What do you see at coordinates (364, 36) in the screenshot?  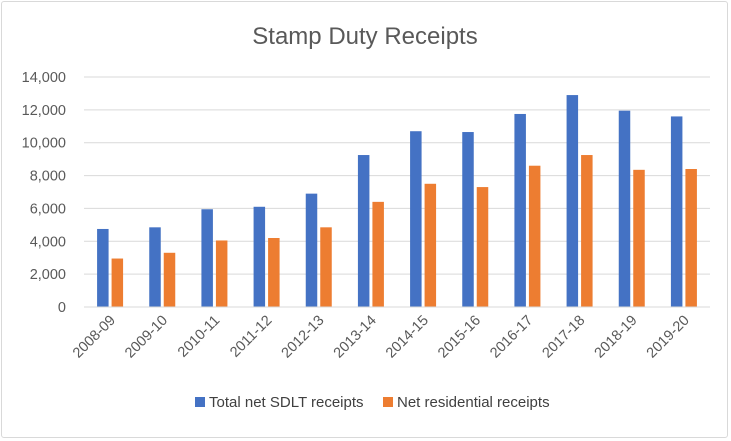 I see `chart-title: Stamp Duty Receipts` at bounding box center [364, 36].